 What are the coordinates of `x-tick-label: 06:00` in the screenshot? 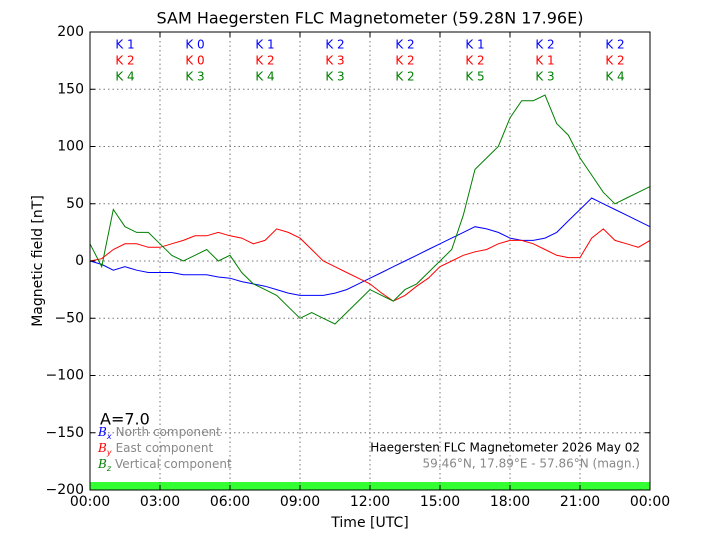 It's located at (230, 502).